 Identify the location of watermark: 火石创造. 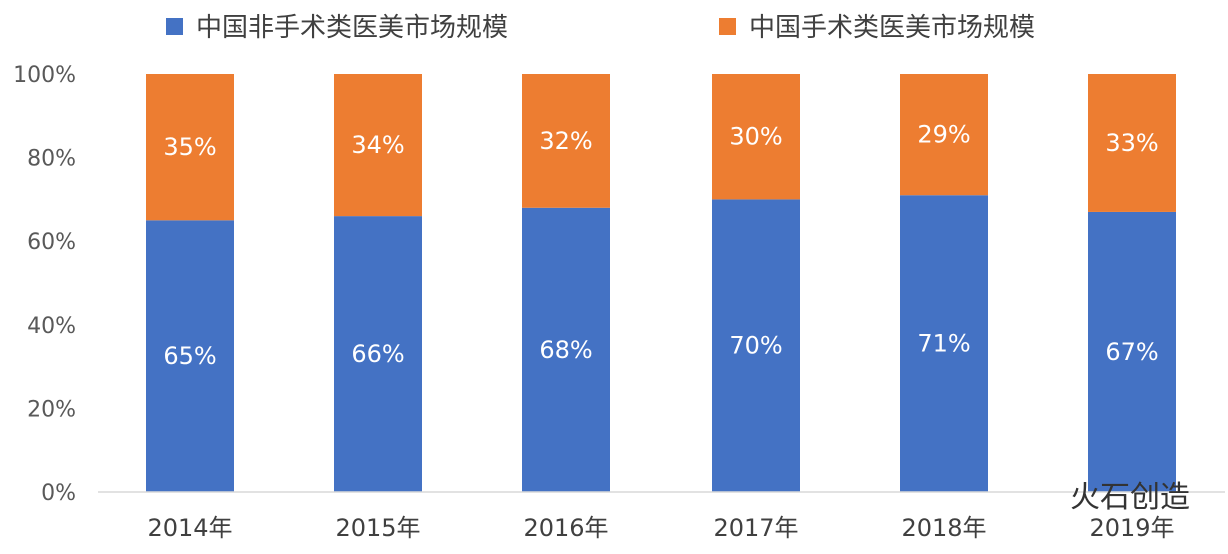
(1130, 497).